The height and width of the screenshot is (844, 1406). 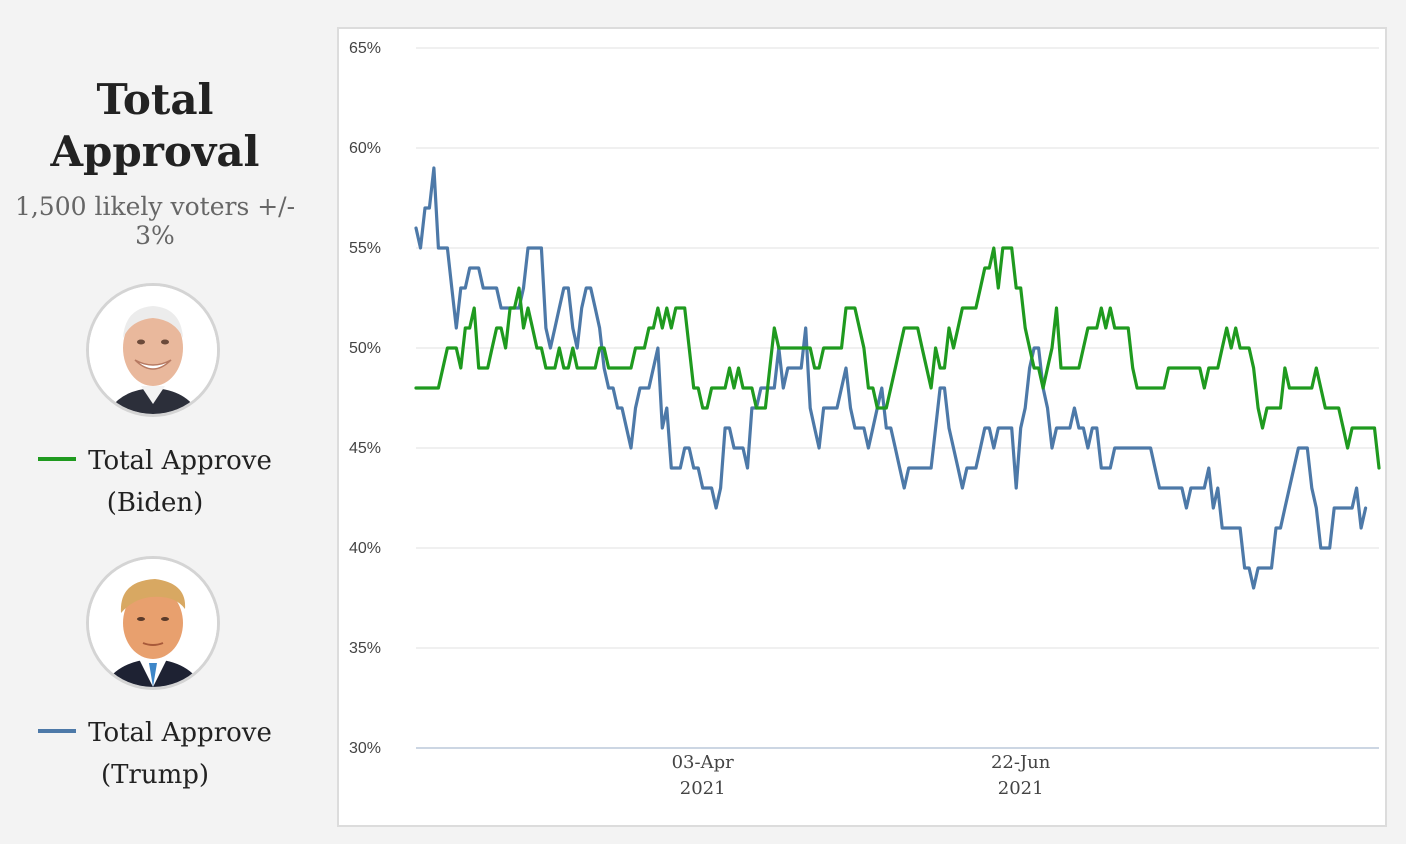 I want to click on x-tick-label: 03-Apr, so click(x=703, y=762).